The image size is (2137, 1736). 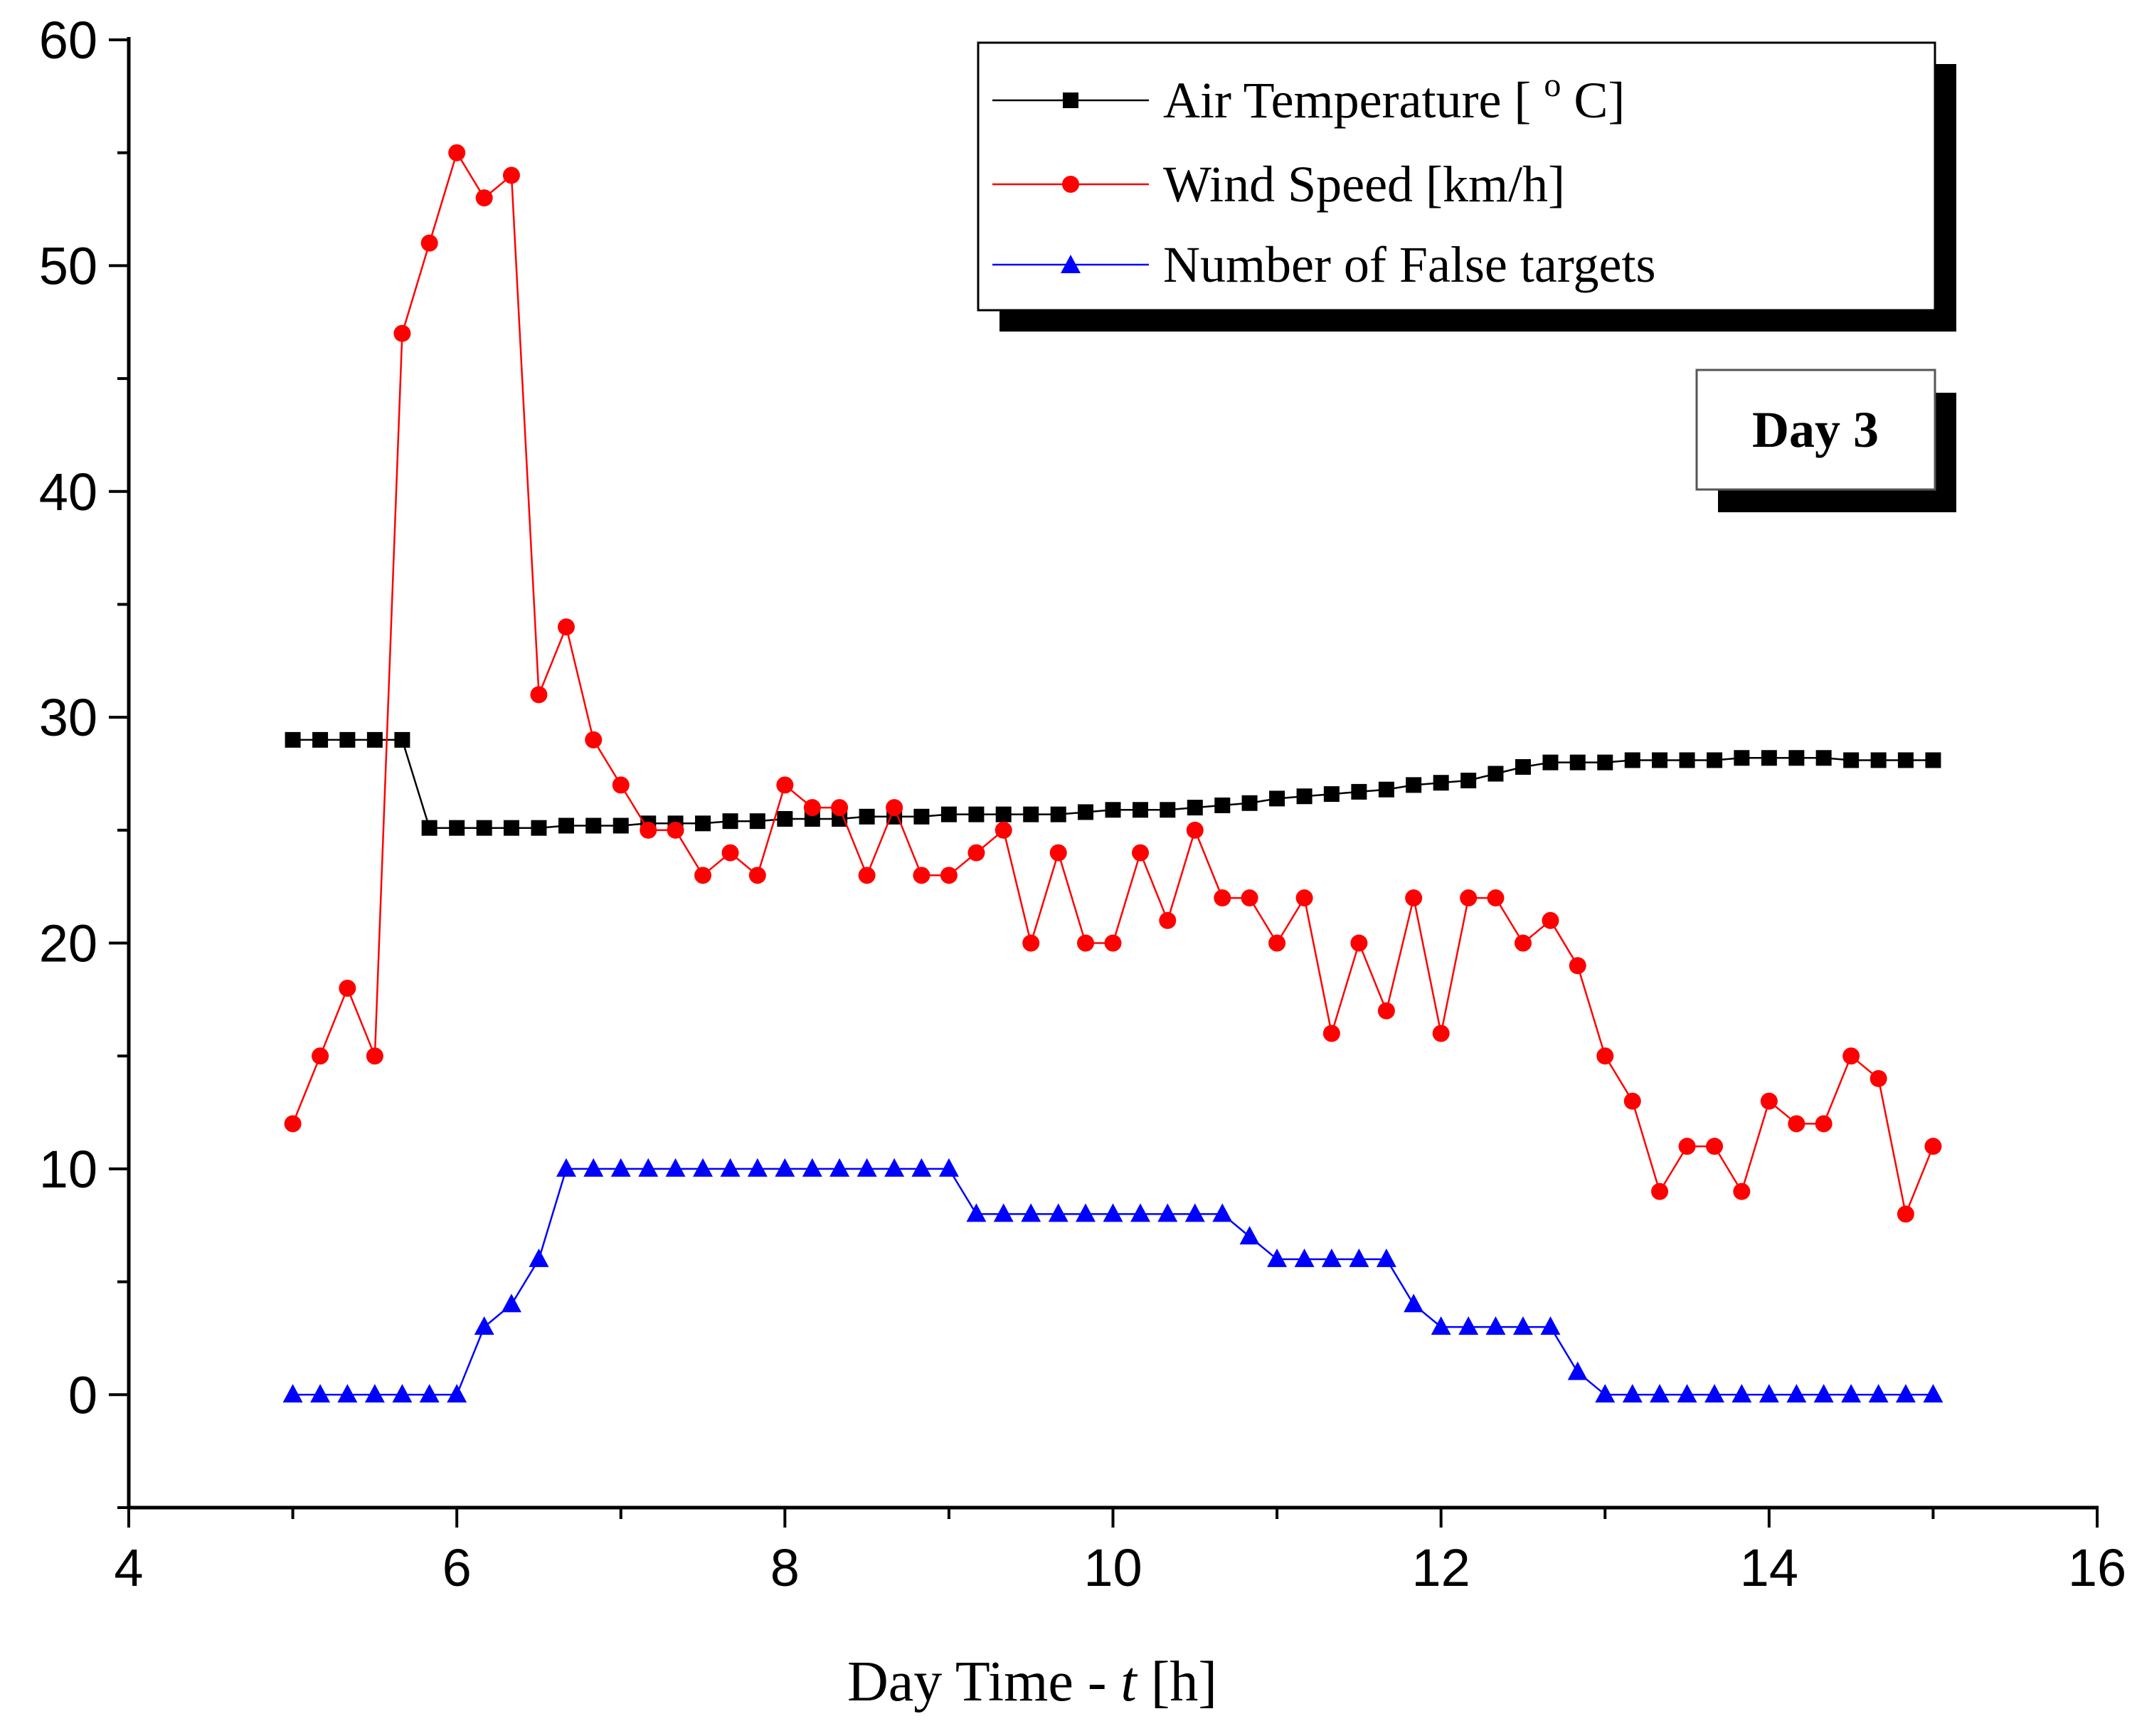 What do you see at coordinates (1769, 1568) in the screenshot?
I see `x-tick-label: 14` at bounding box center [1769, 1568].